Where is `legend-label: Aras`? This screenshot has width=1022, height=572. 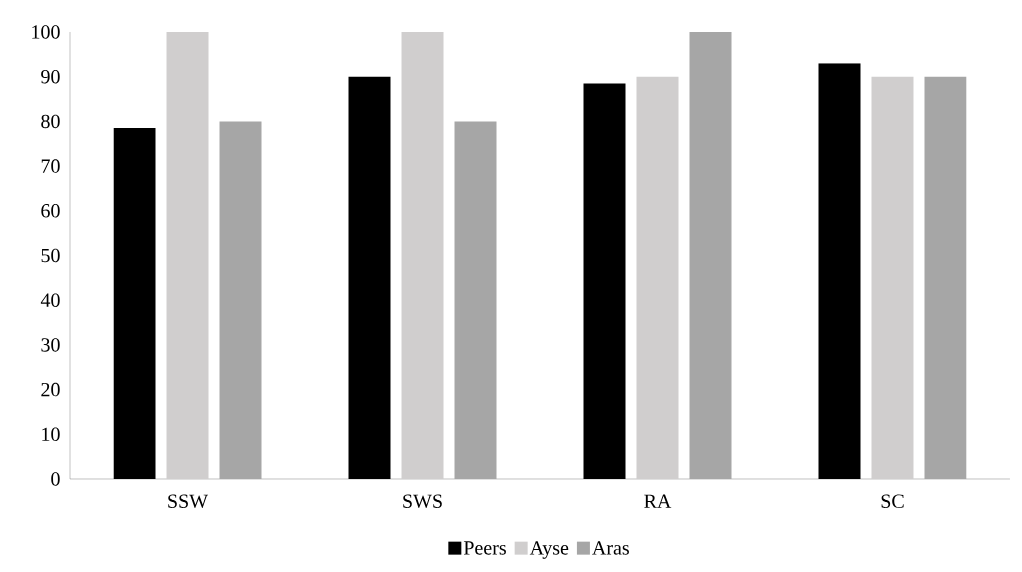 legend-label: Aras is located at coordinates (610, 548).